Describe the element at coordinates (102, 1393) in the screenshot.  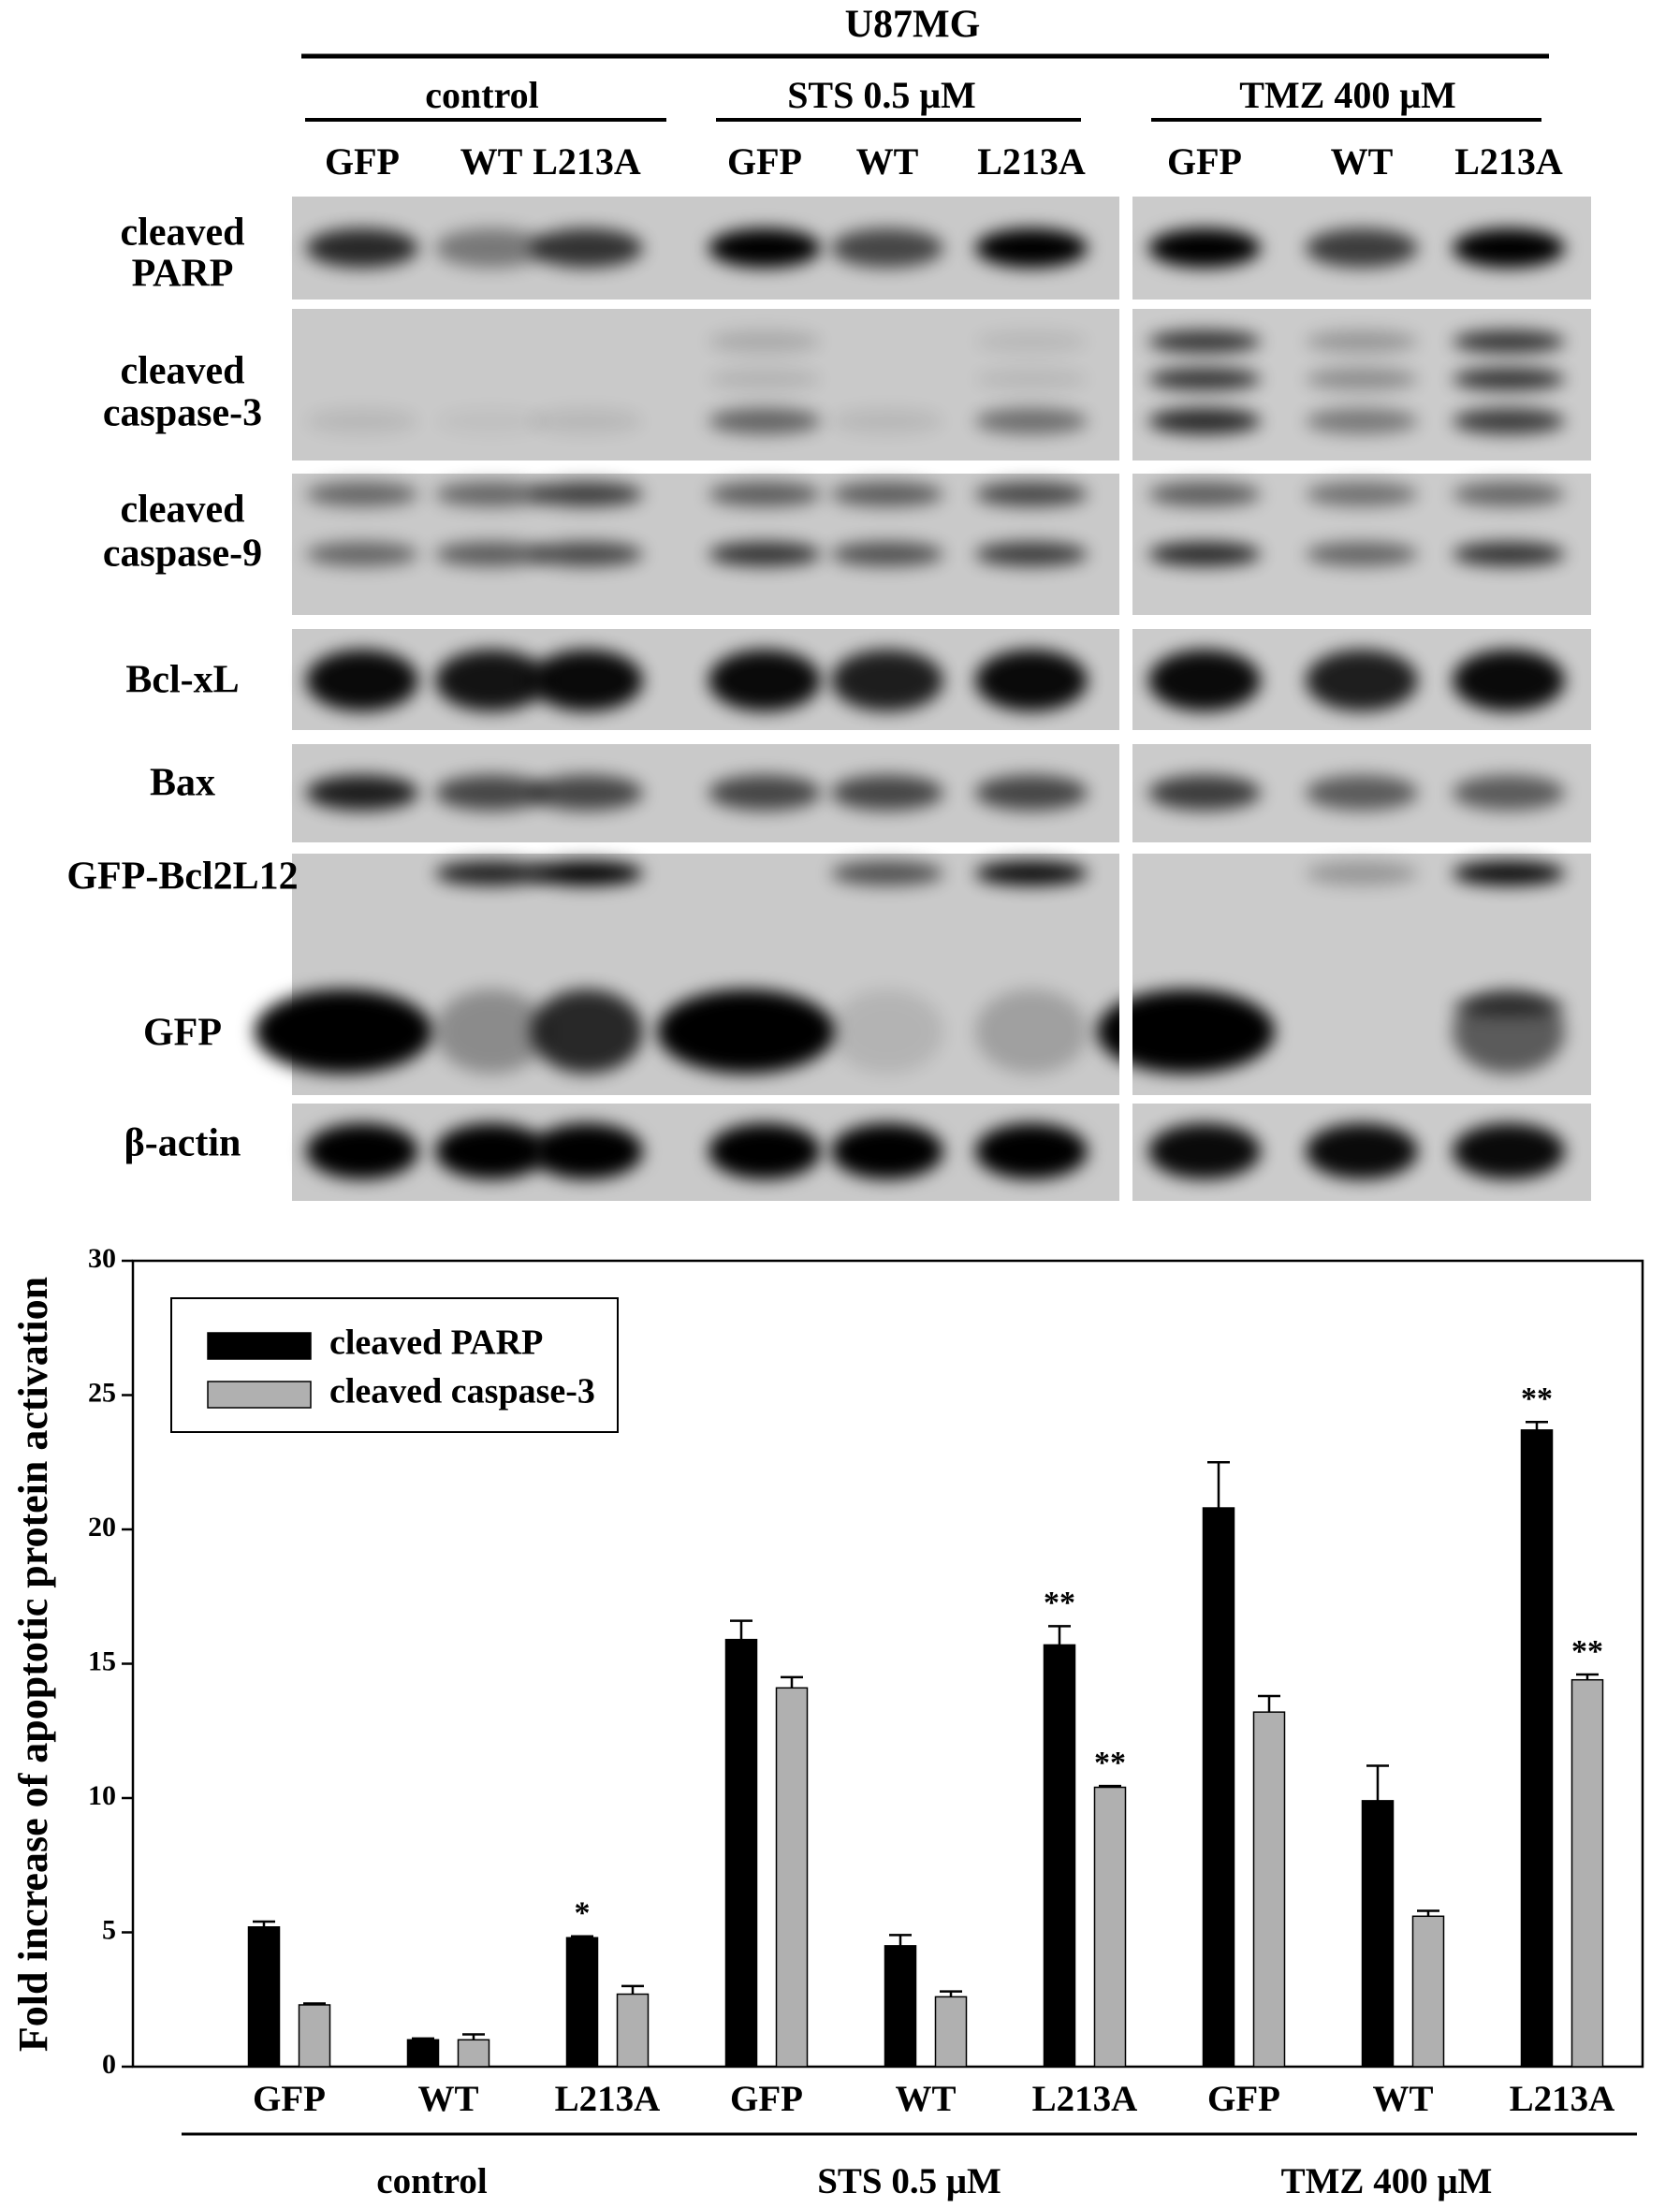
I see `y-tick-label: 25` at that location.